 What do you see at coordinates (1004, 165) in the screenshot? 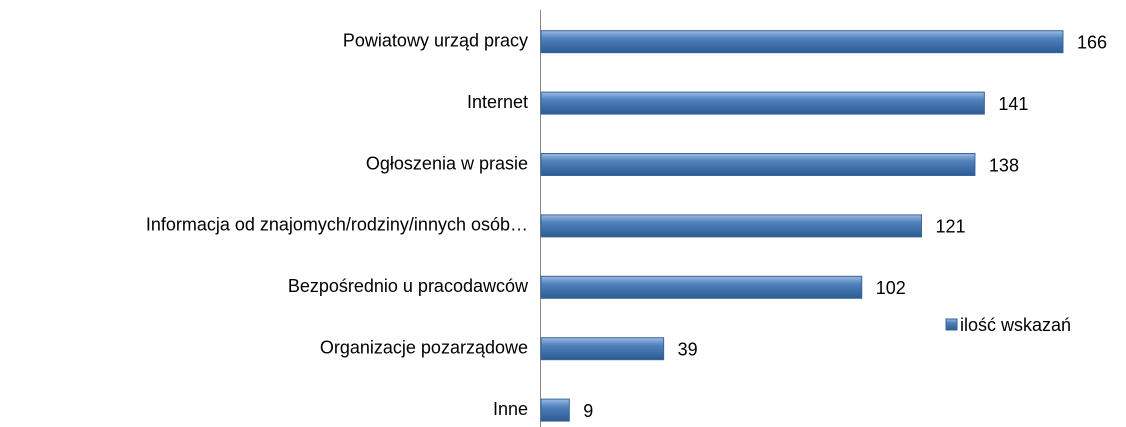
I see `data-label: 138` at bounding box center [1004, 165].